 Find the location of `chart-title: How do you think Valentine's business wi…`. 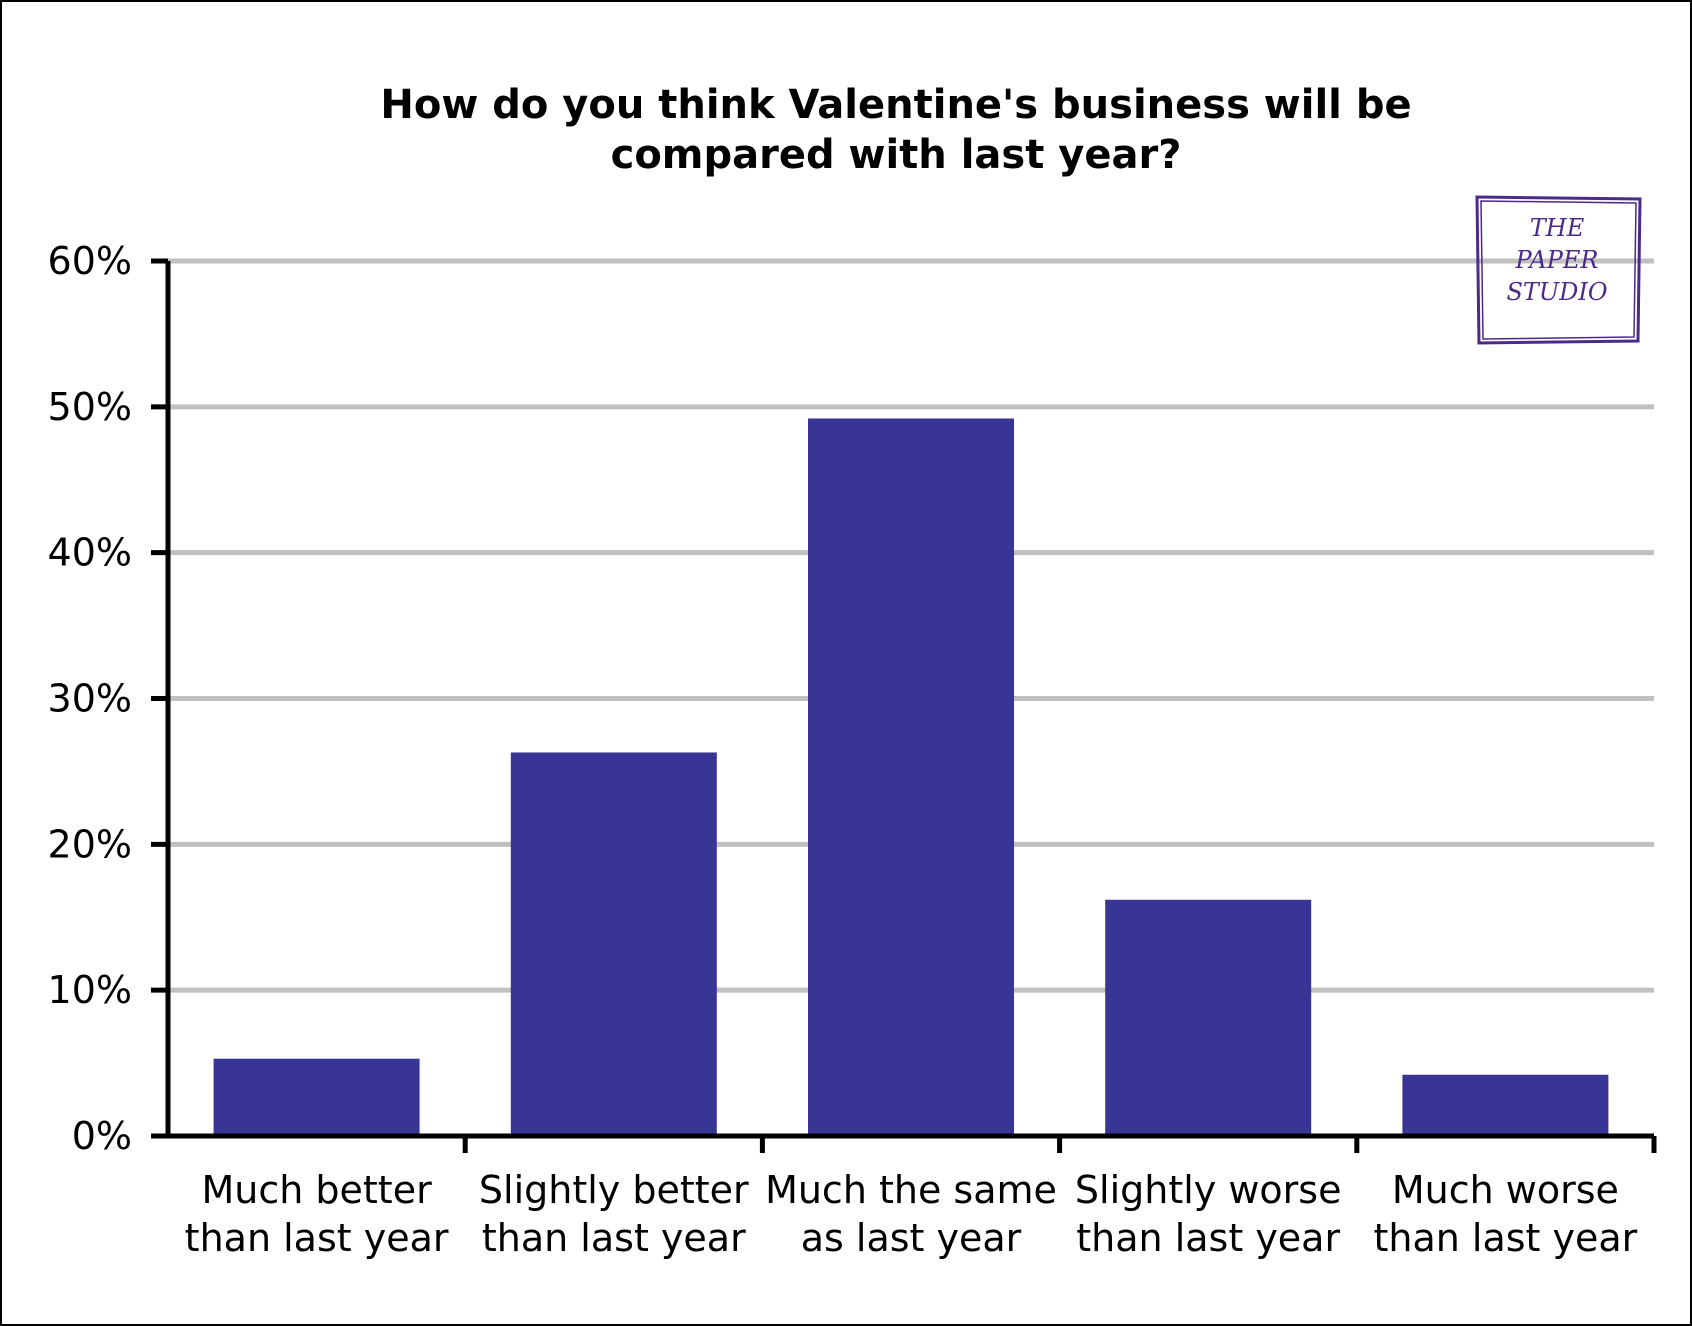

chart-title: How do you think Valentine's business wi… is located at coordinates (895, 130).